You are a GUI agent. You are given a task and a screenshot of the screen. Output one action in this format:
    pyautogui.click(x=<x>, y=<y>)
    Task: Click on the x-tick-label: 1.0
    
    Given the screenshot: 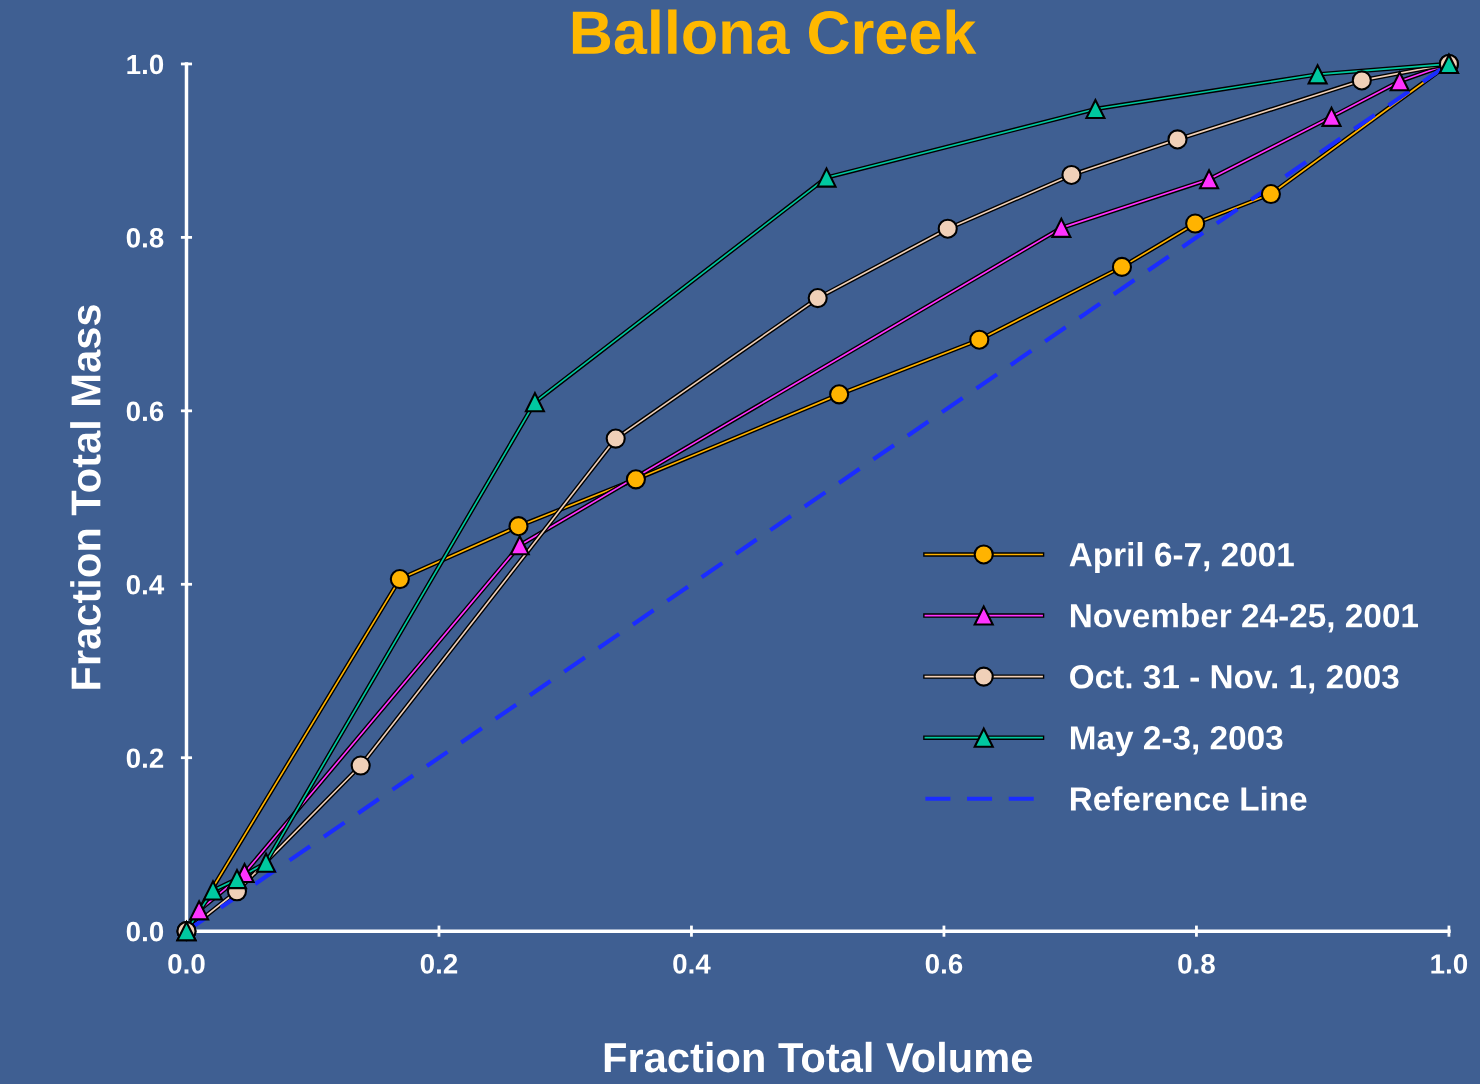 What is the action you would take?
    pyautogui.click(x=1449, y=964)
    